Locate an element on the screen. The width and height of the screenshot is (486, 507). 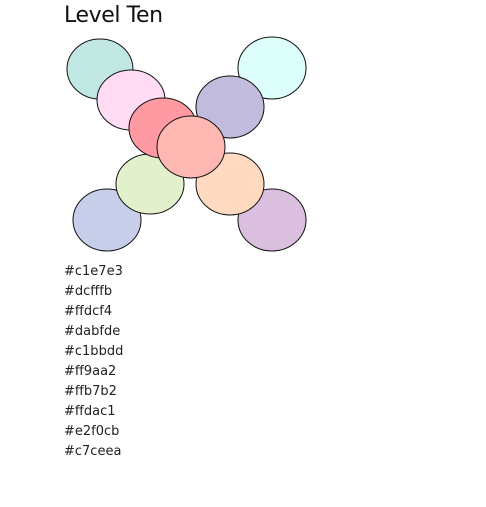
color-code-item: #dabfde is located at coordinates (92, 331).